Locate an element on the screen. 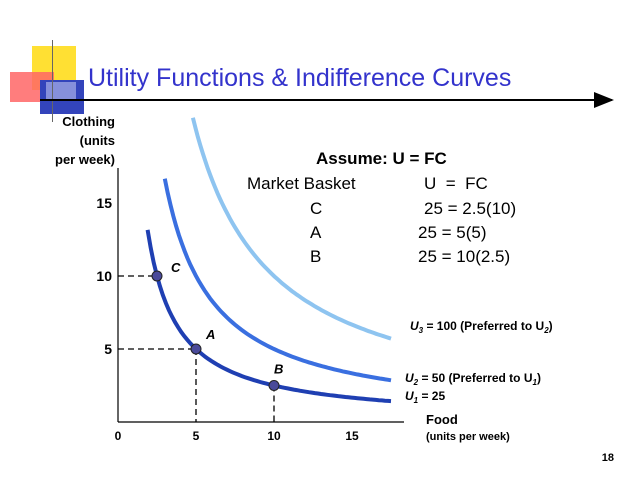 The height and width of the screenshot is (479, 638). deco-vline is located at coordinates (52, 81).